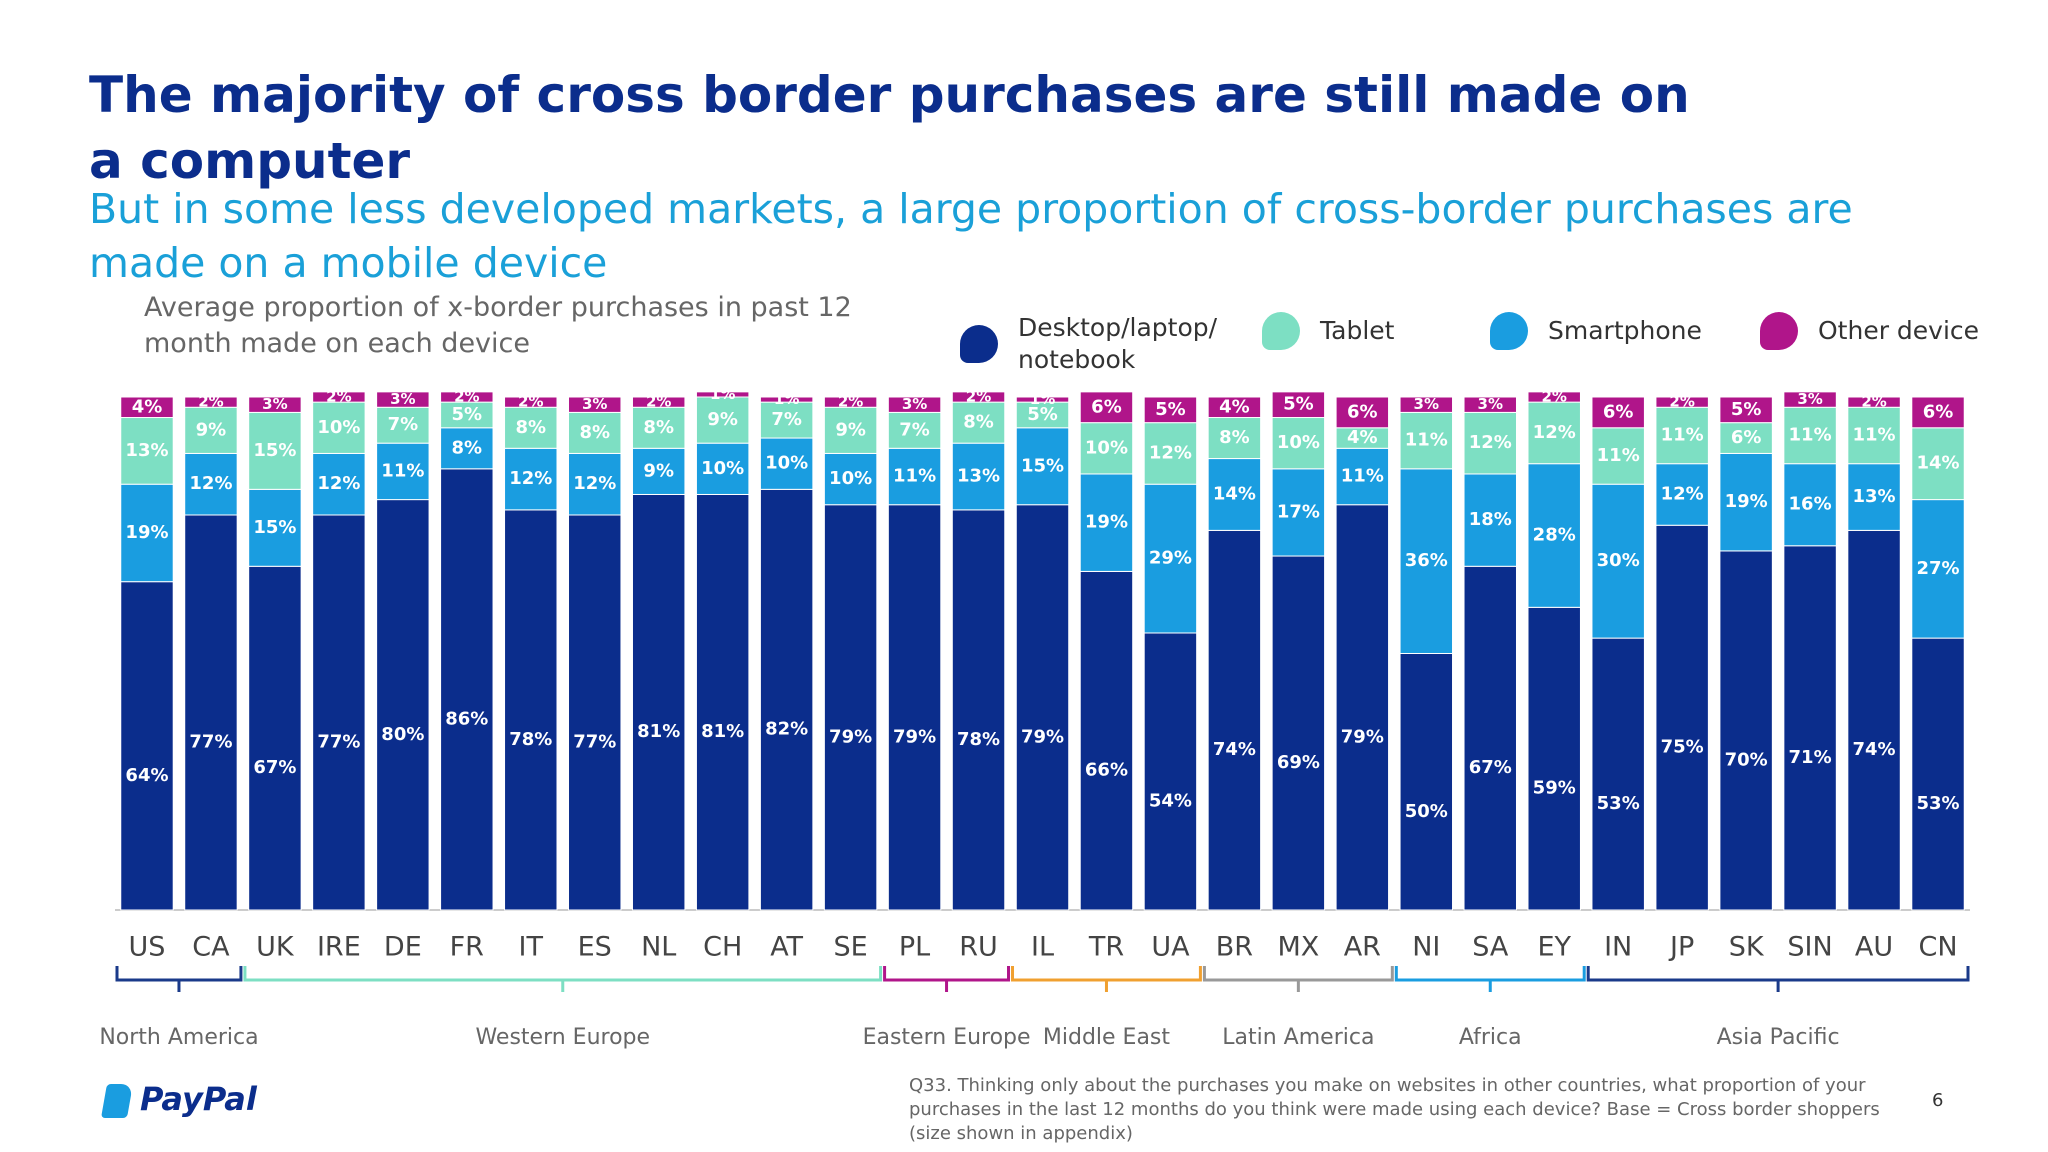 This screenshot has height=1152, width=2048. What do you see at coordinates (467, 947) in the screenshot?
I see `x-tick-label: FR` at bounding box center [467, 947].